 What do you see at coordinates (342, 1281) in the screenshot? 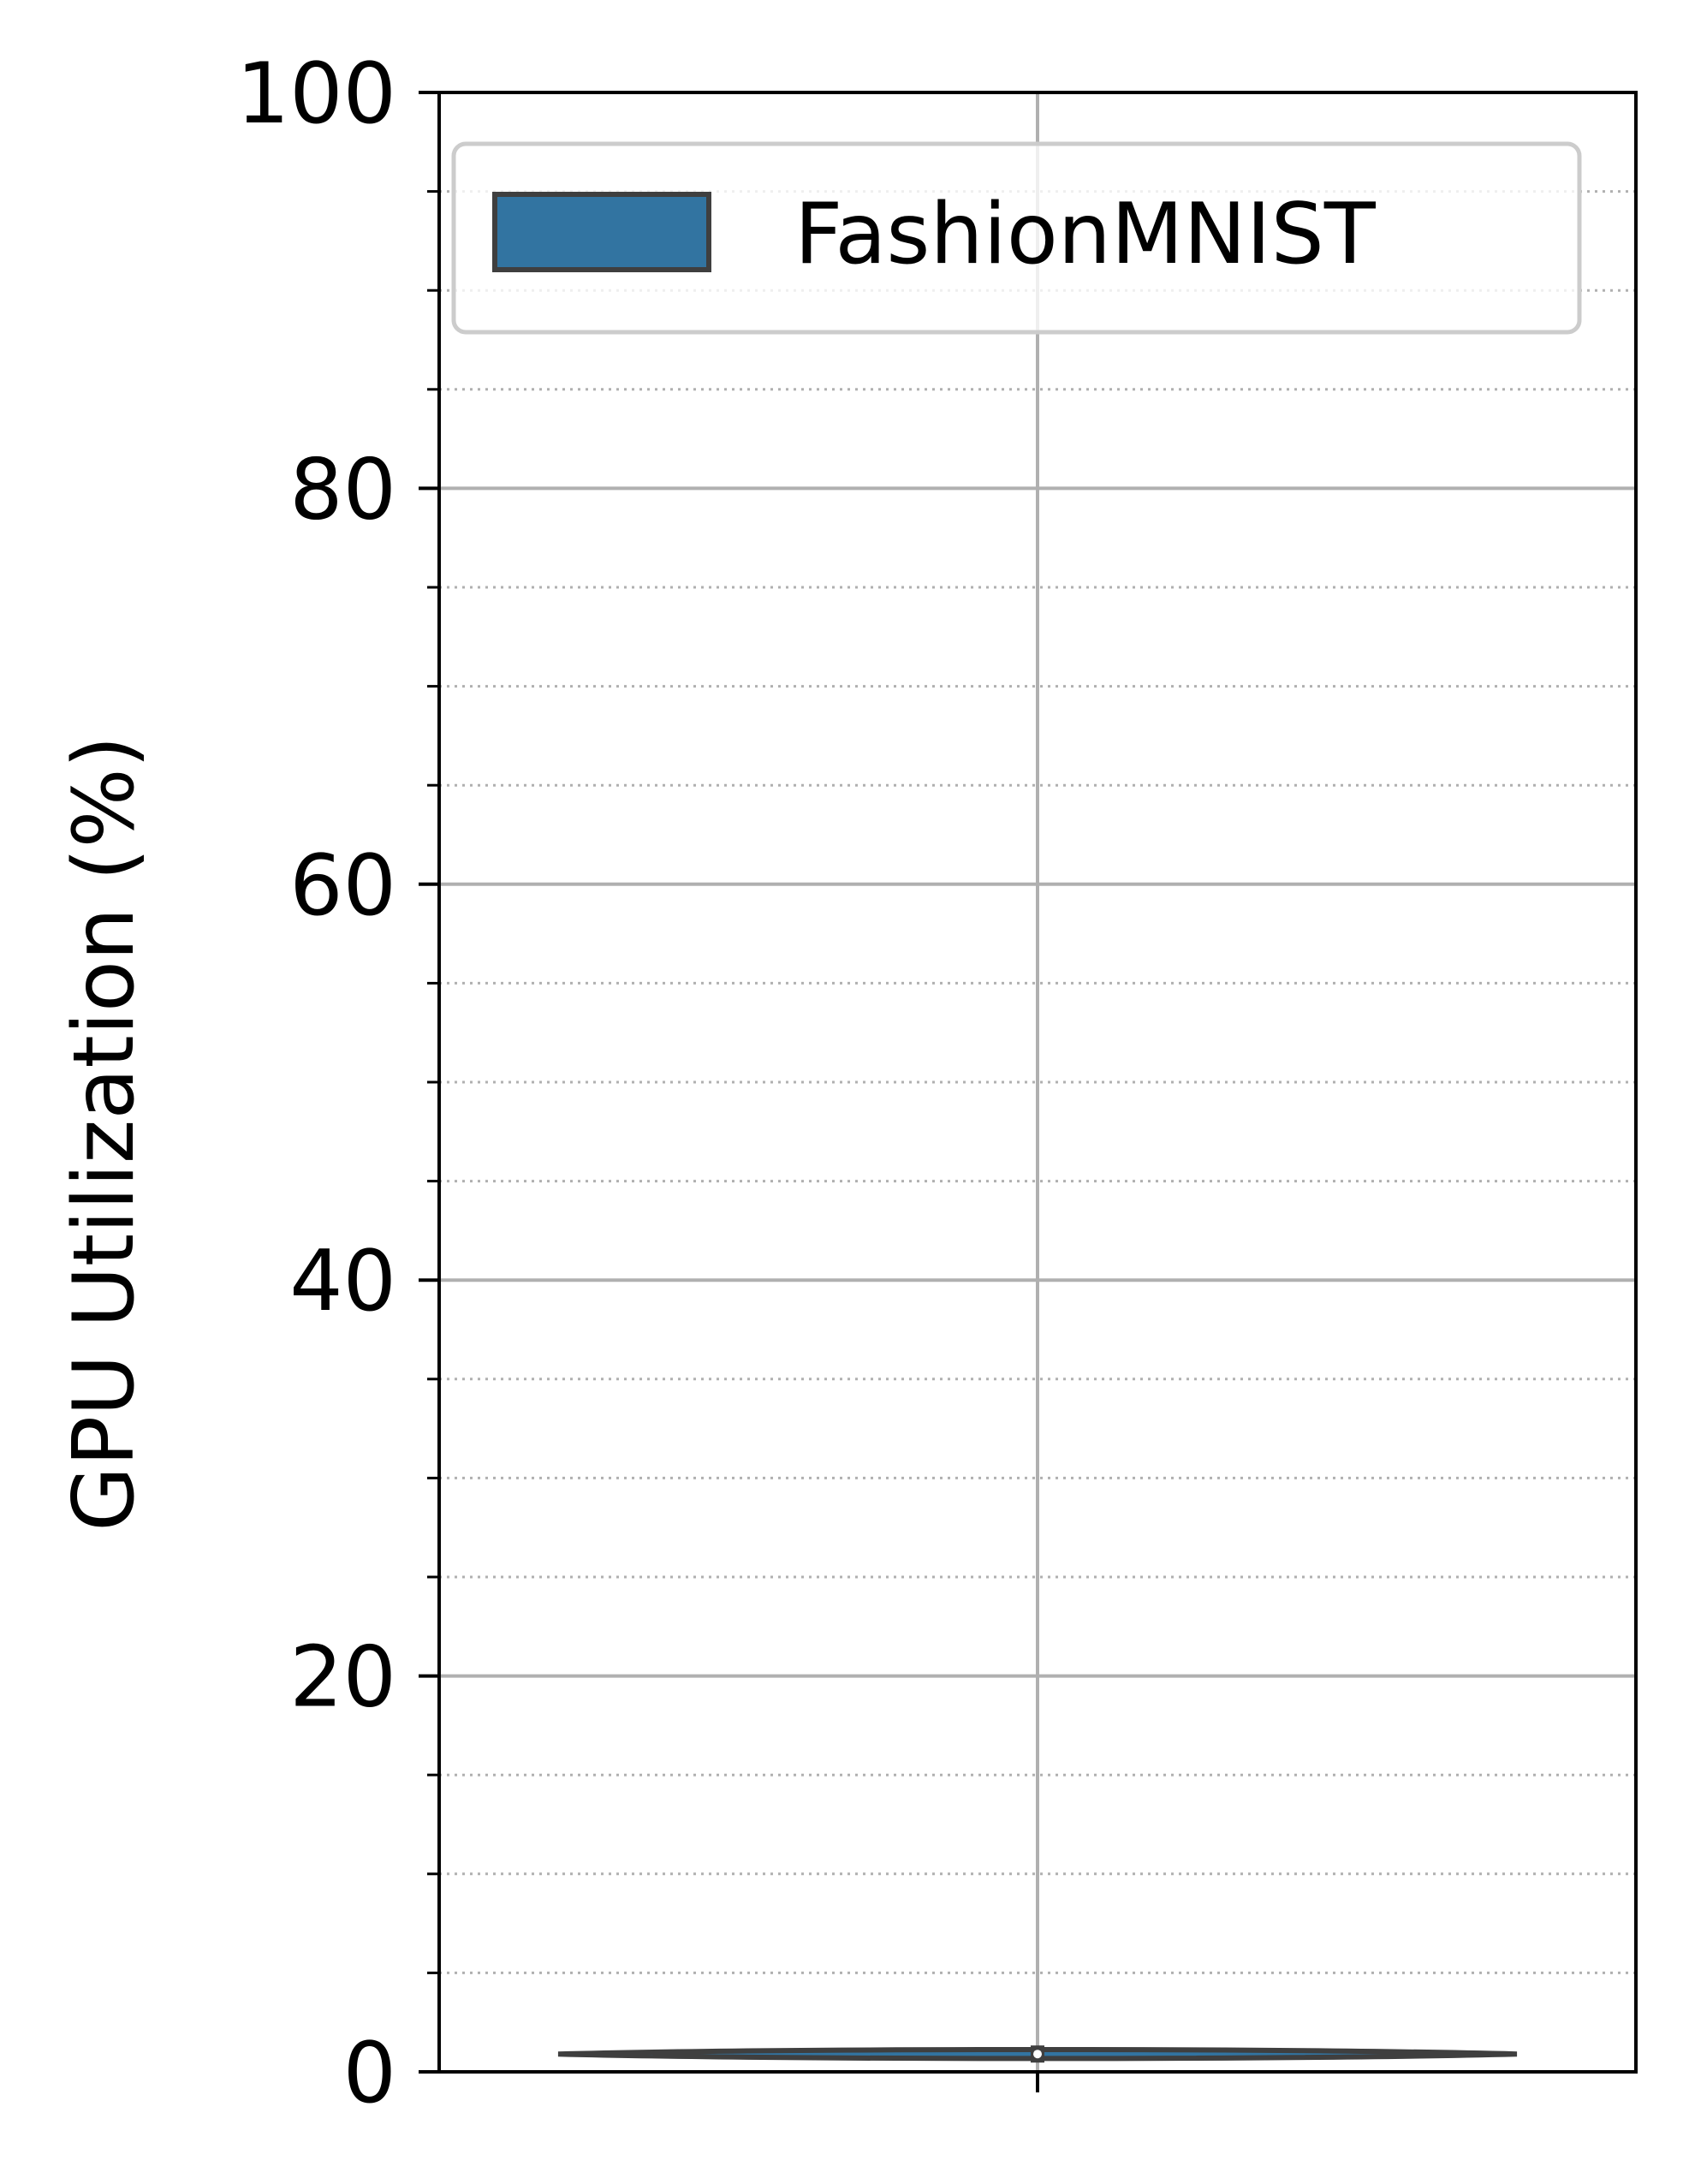
I see `y-tick-label: 40` at bounding box center [342, 1281].